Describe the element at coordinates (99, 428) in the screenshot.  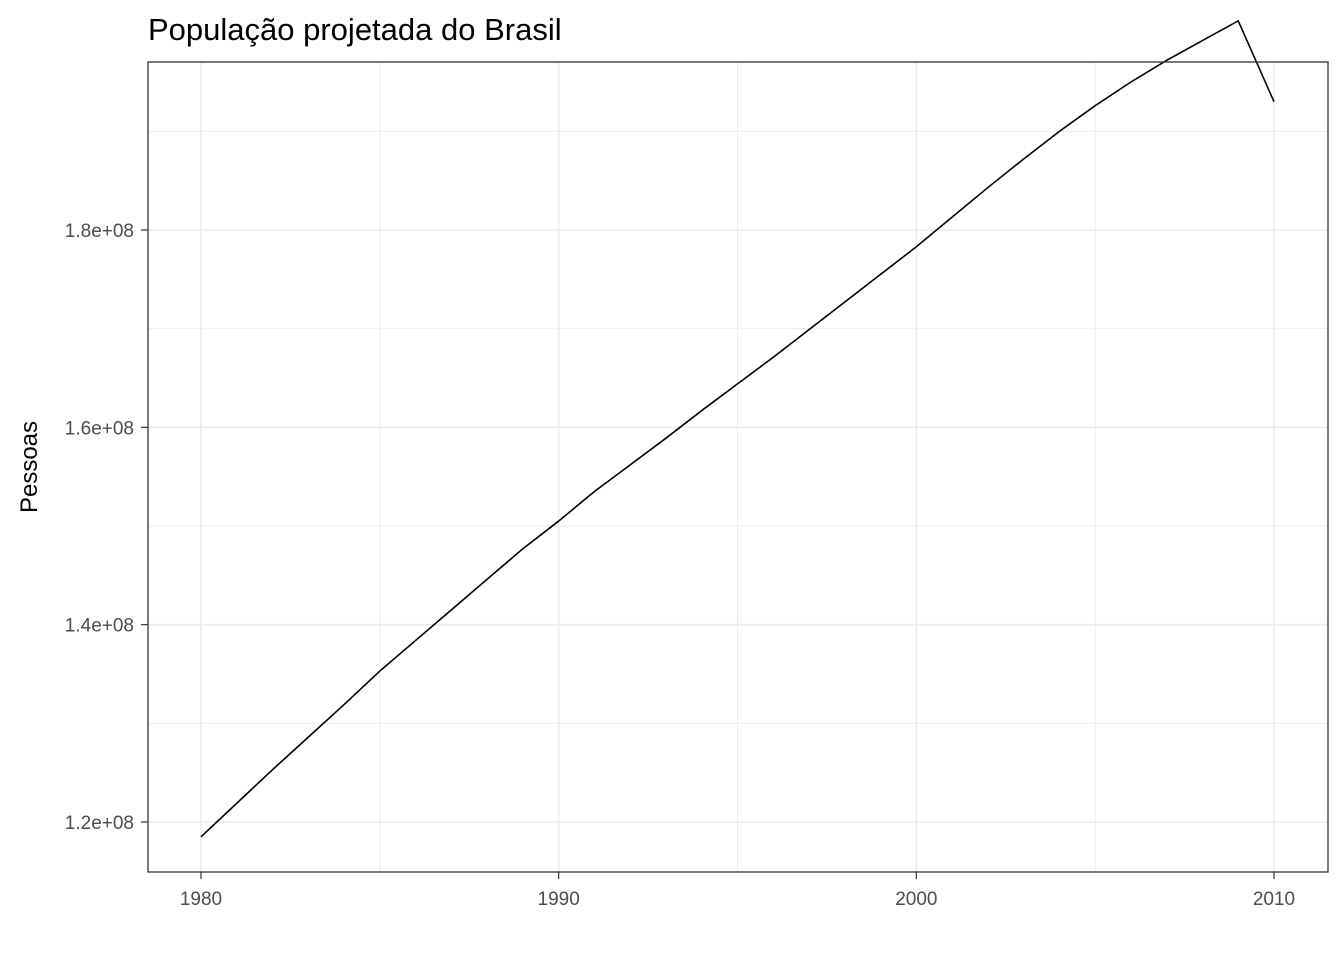
I see `y-tick-label: 1.6e+08` at that location.